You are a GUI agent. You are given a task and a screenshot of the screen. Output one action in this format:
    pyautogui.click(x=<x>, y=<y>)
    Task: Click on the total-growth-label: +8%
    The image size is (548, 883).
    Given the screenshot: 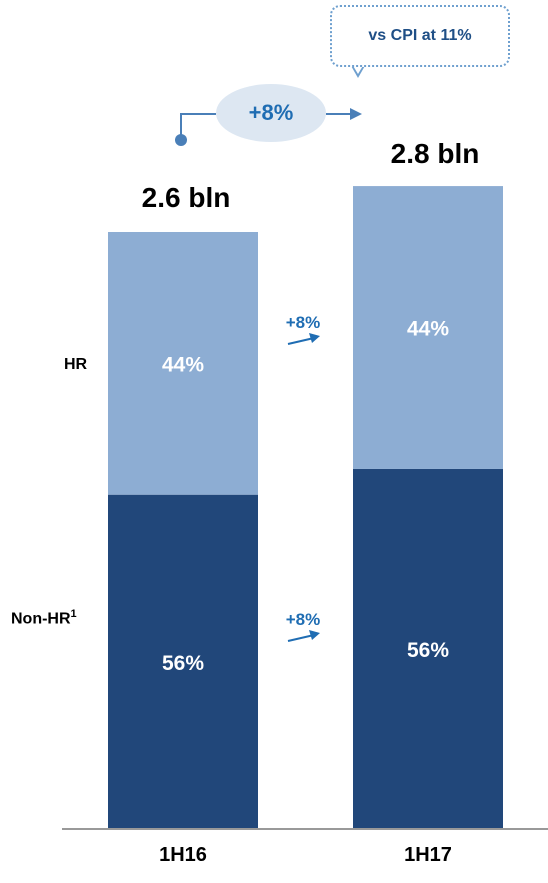 What is the action you would take?
    pyautogui.click(x=271, y=112)
    